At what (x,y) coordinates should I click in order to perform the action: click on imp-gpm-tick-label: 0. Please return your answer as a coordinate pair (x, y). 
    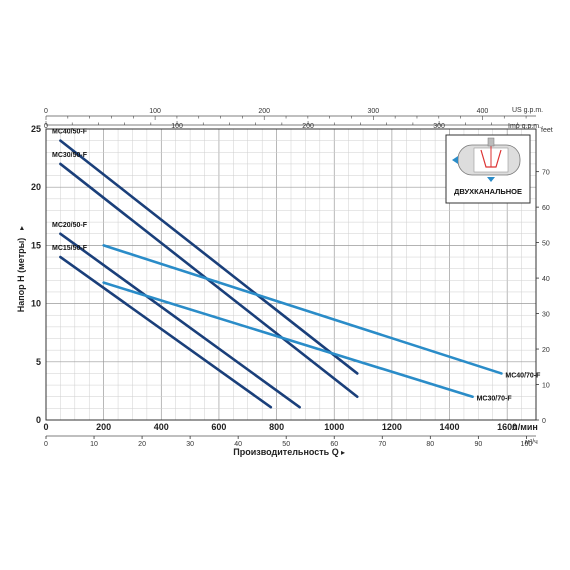
    Looking at the image, I should click on (46, 126).